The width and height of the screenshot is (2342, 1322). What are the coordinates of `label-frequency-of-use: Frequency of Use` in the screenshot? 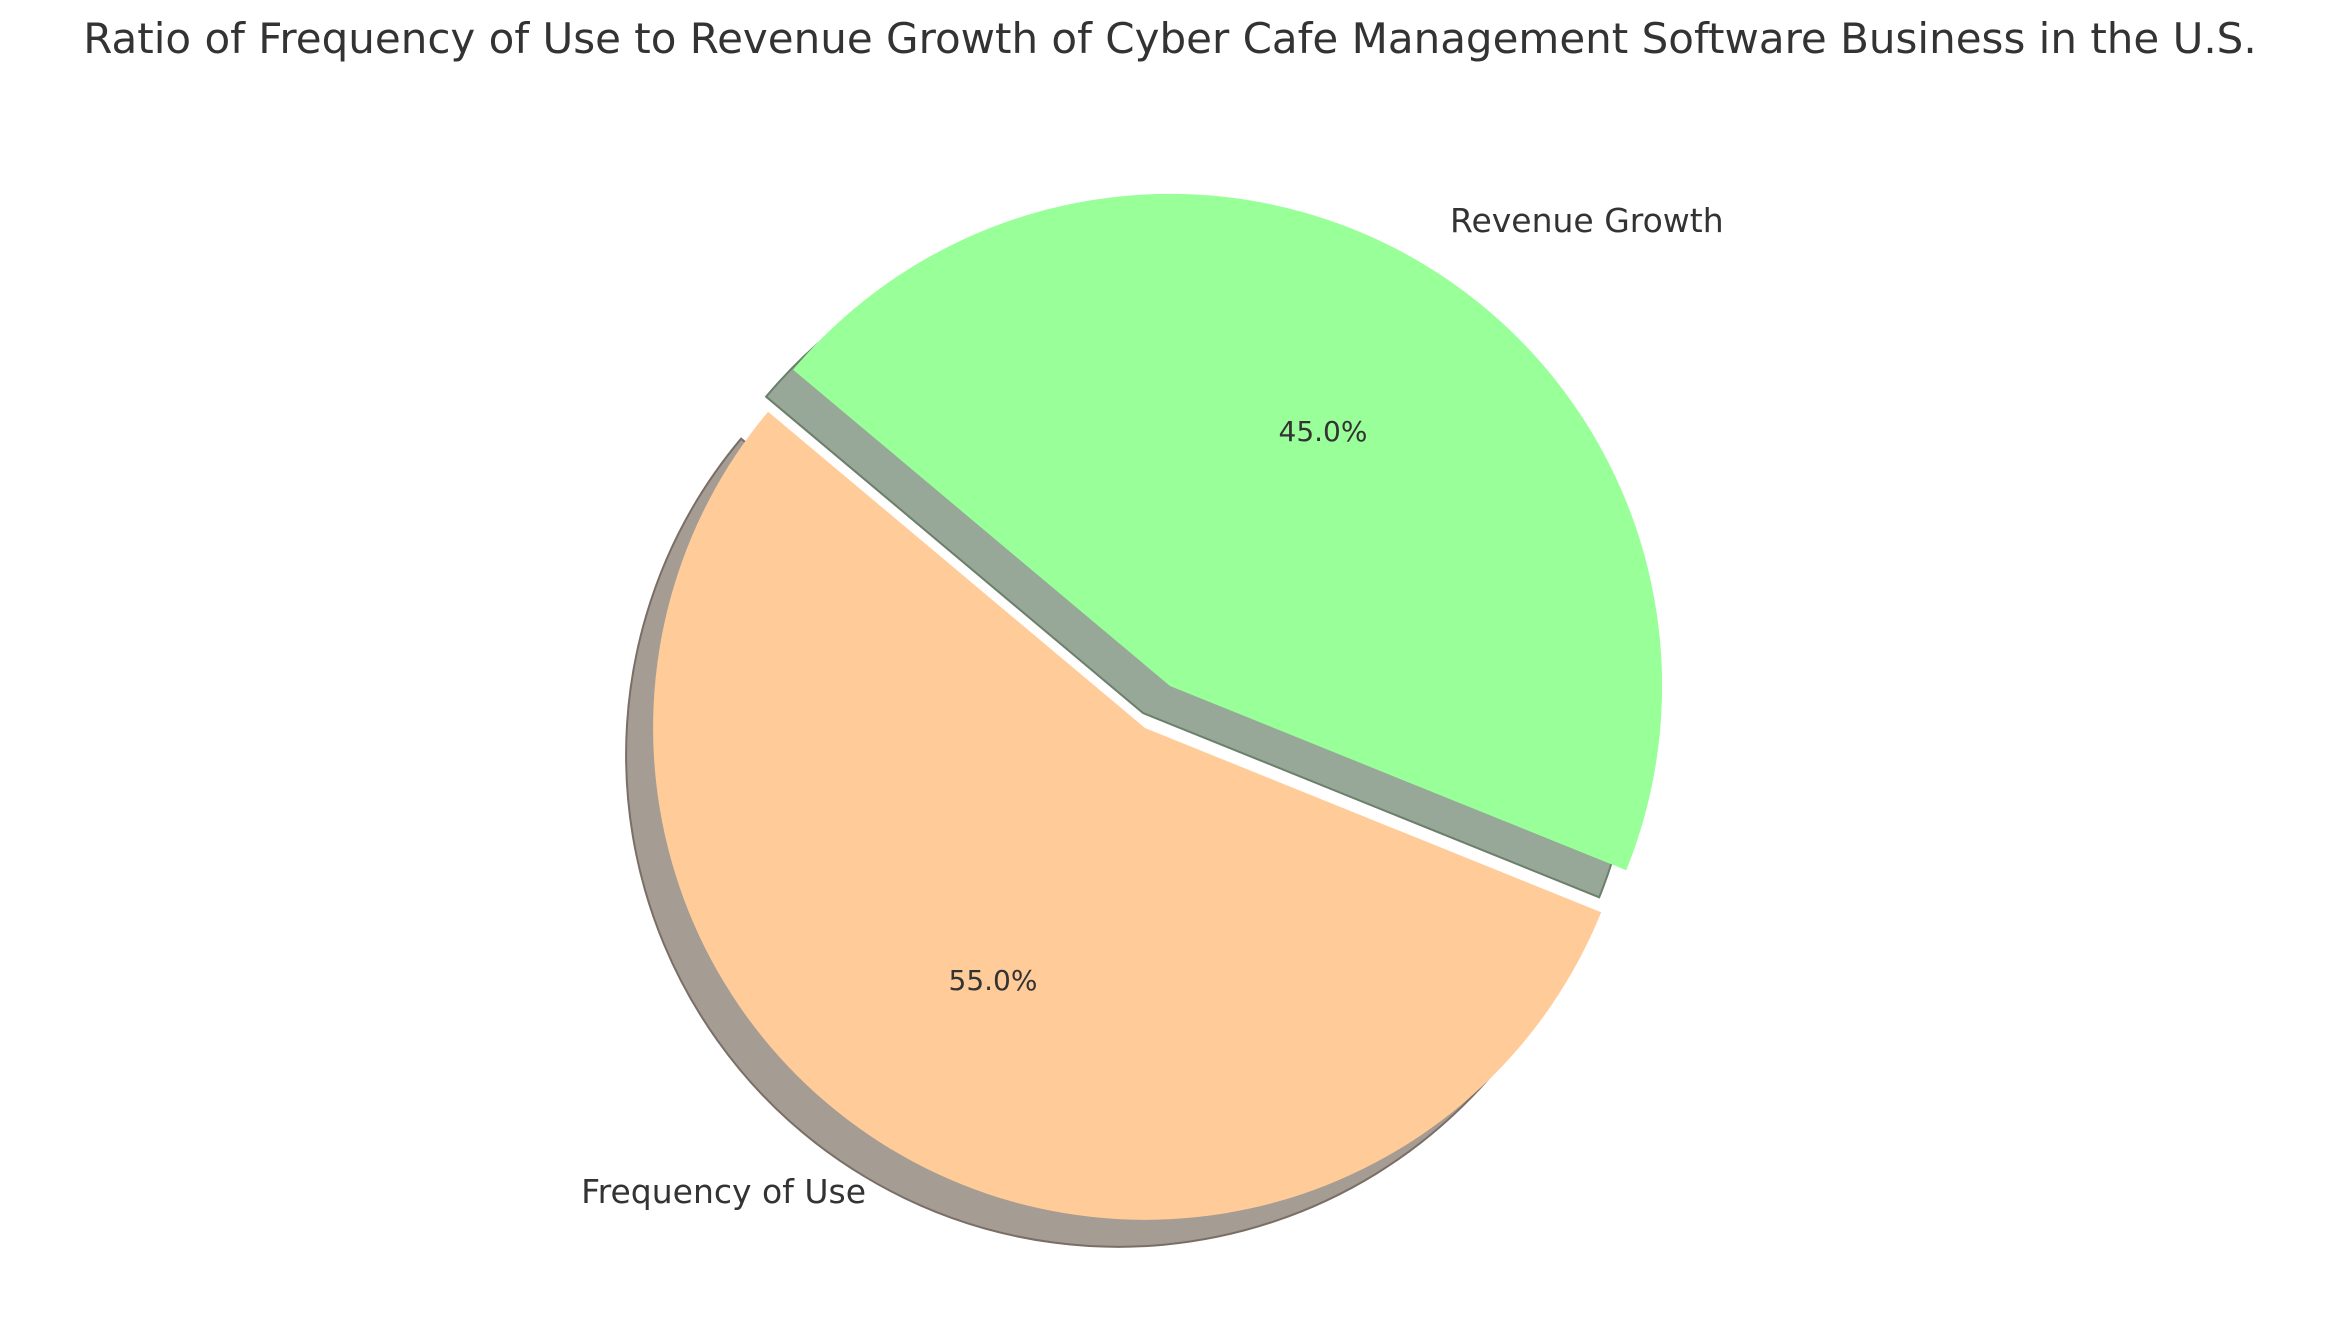 It's located at (723, 1191).